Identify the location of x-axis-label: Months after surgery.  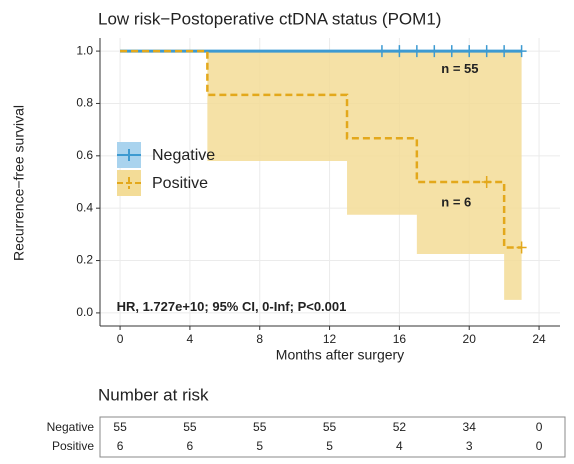
(340, 355).